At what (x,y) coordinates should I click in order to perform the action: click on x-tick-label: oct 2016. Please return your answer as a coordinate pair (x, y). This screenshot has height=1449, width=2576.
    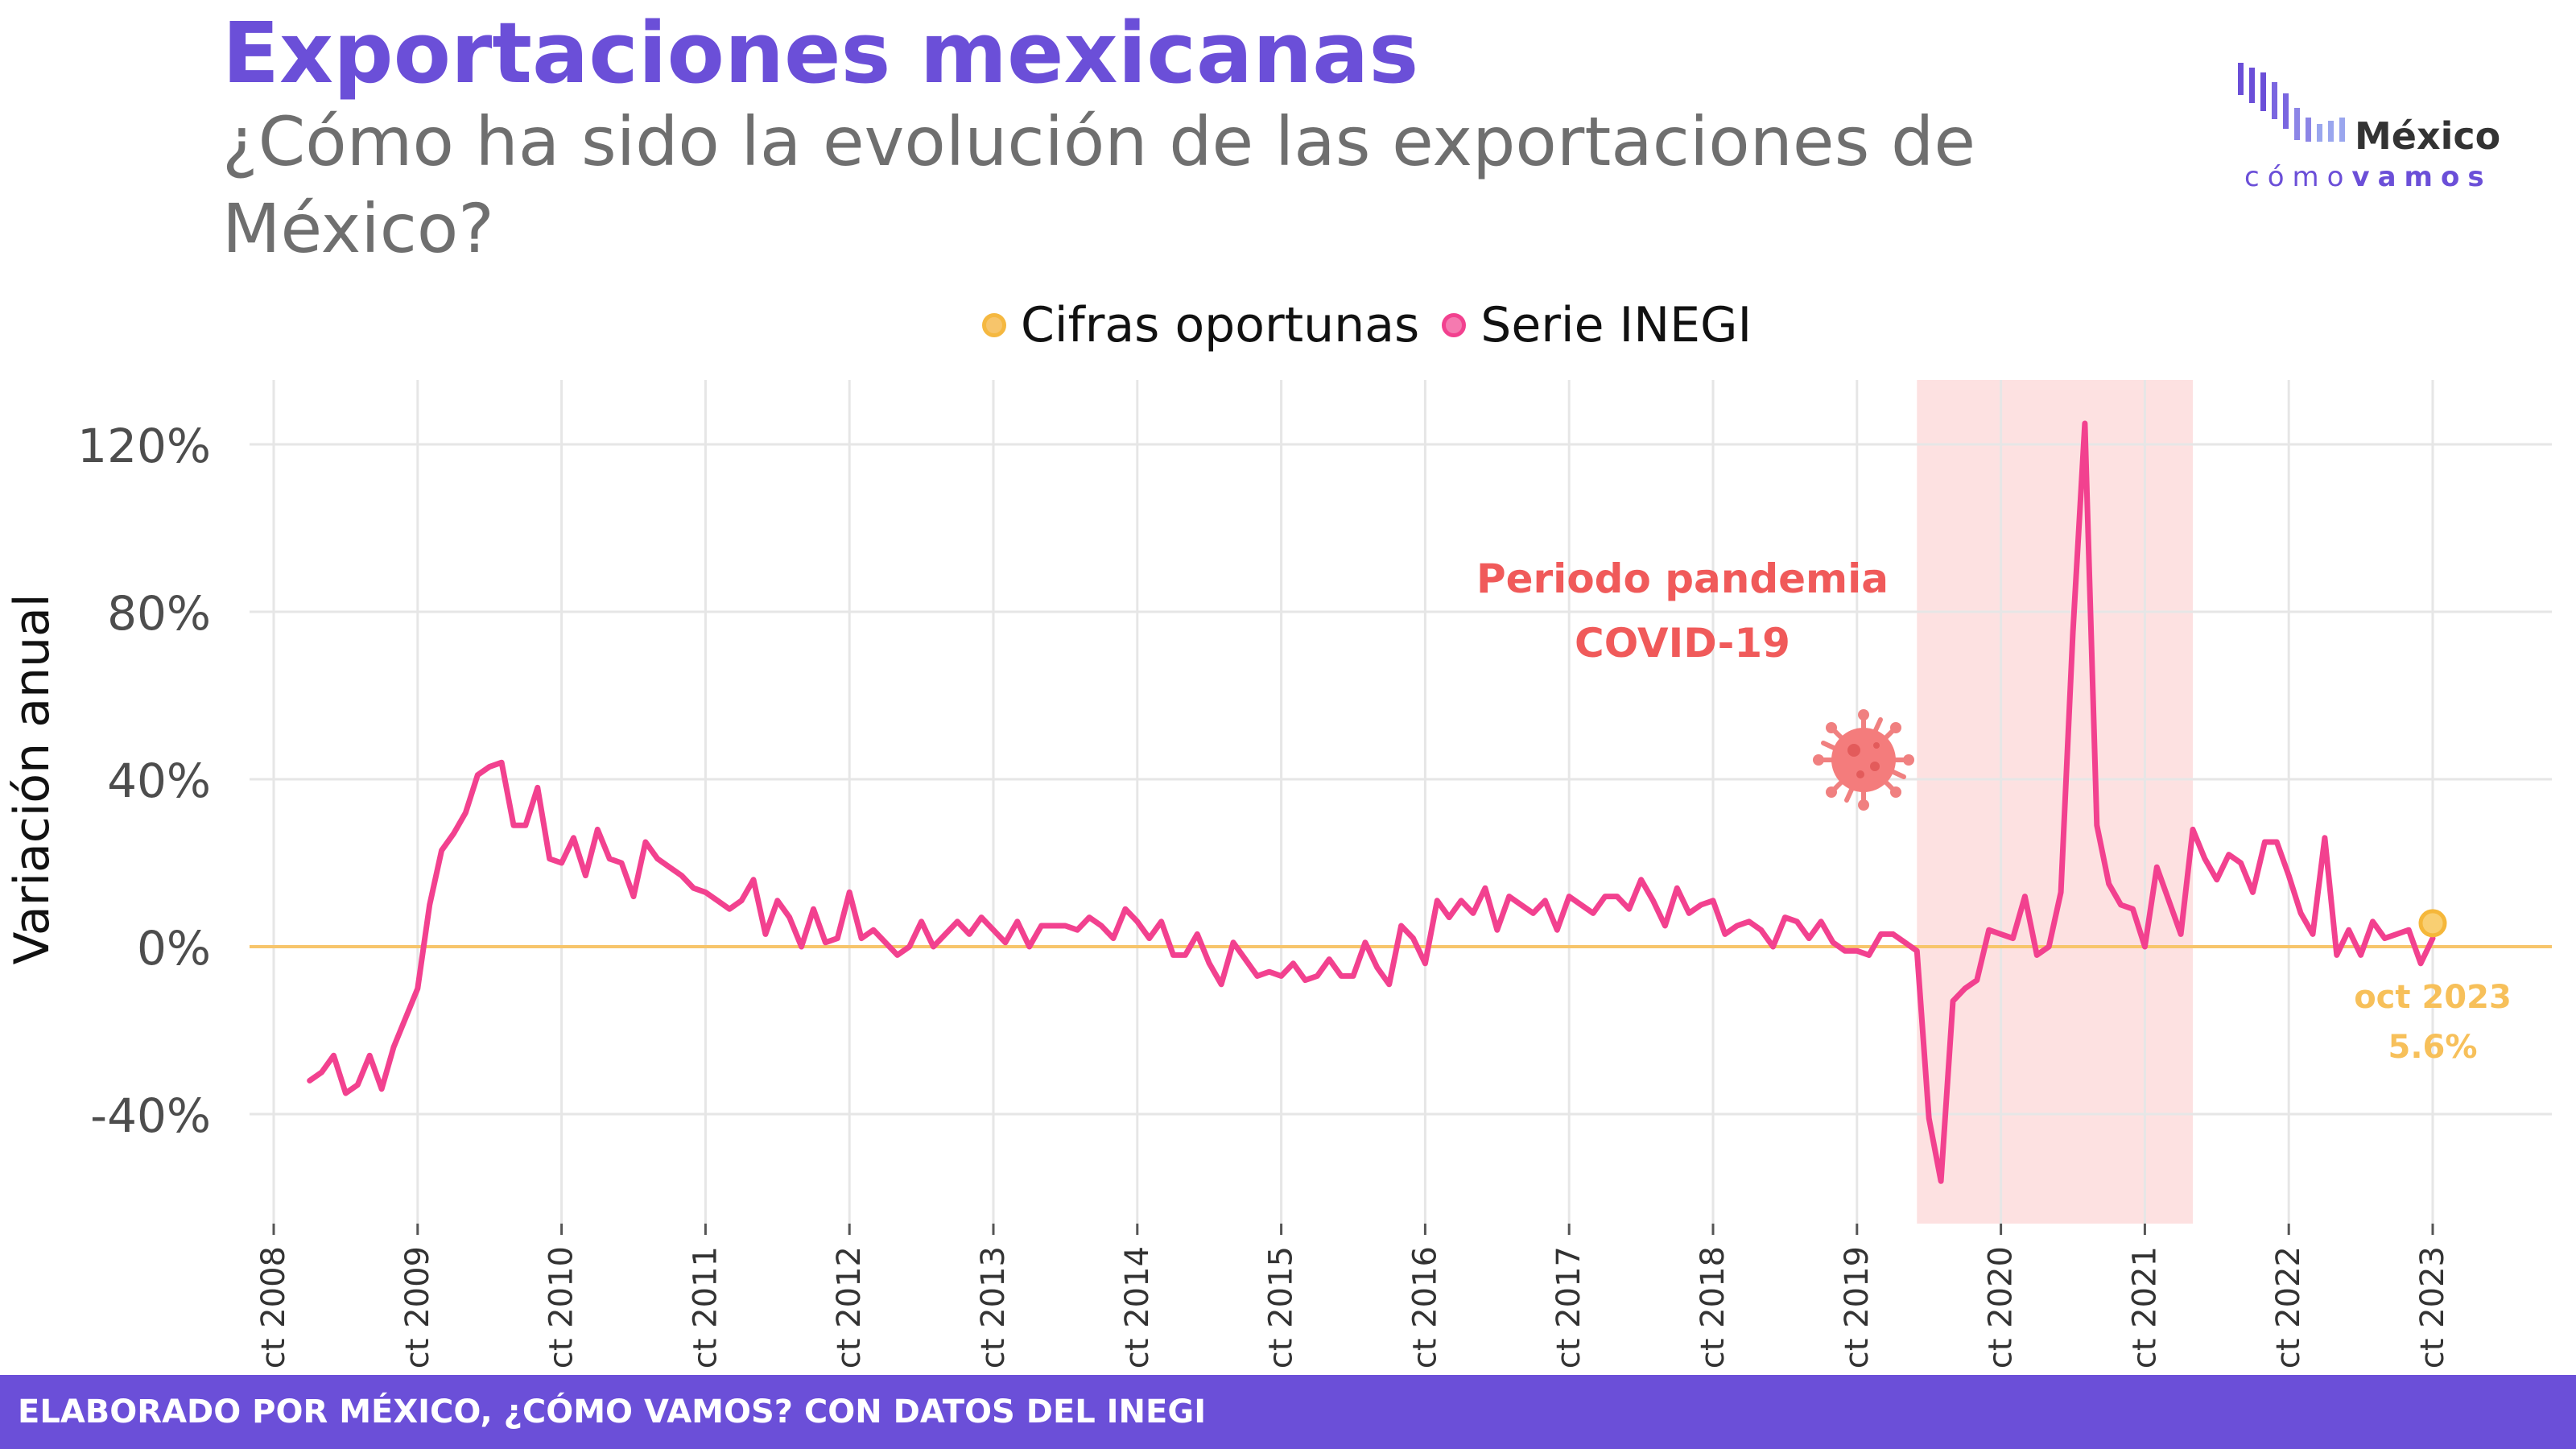
    Looking at the image, I should click on (1424, 1307).